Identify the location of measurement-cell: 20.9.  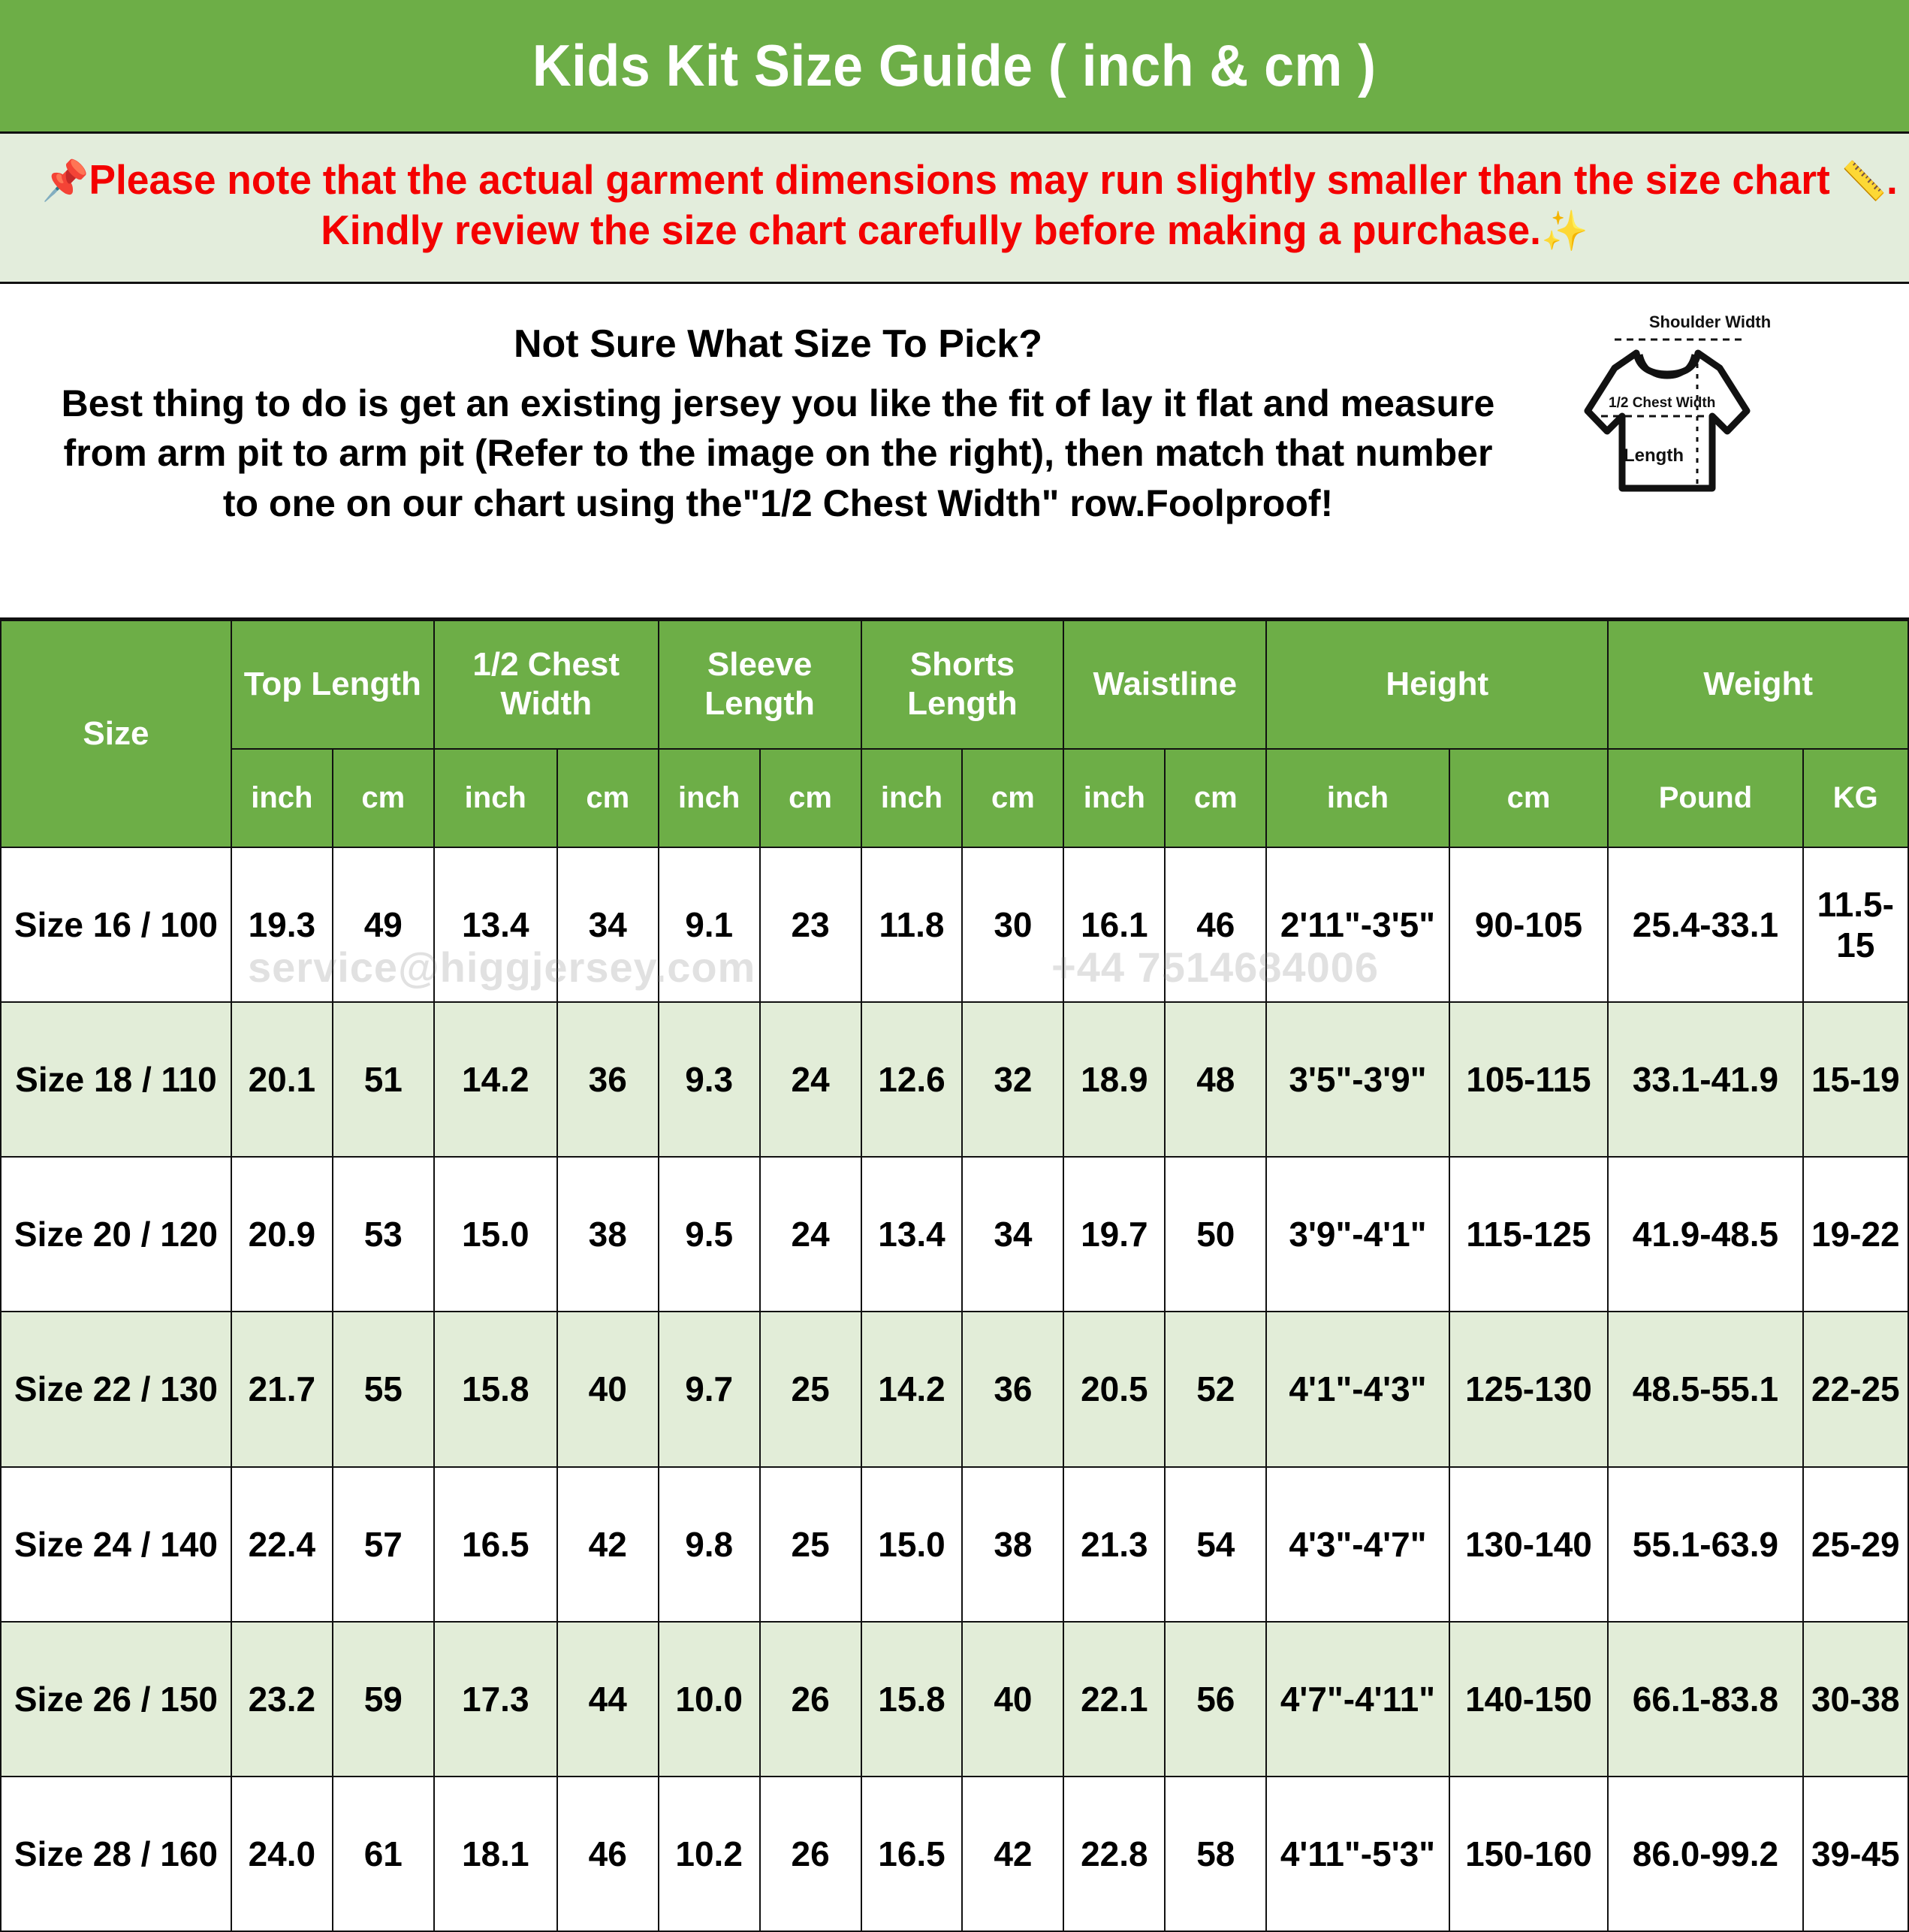
(281, 1234).